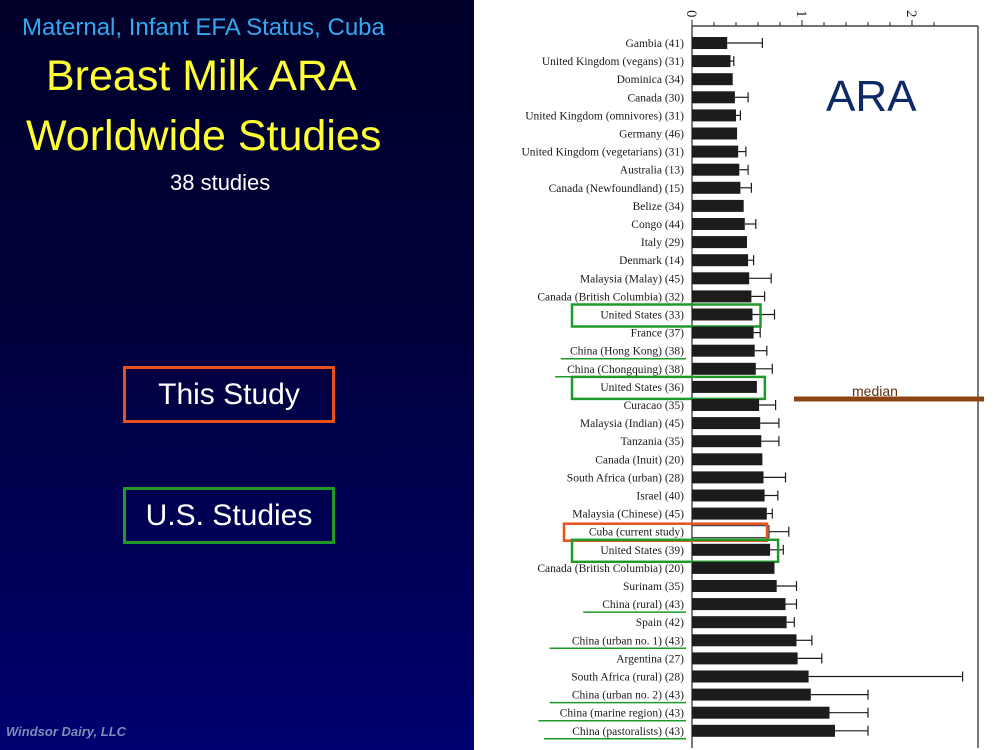  I want to click on legend-this-study-label: This Study, so click(229, 394).